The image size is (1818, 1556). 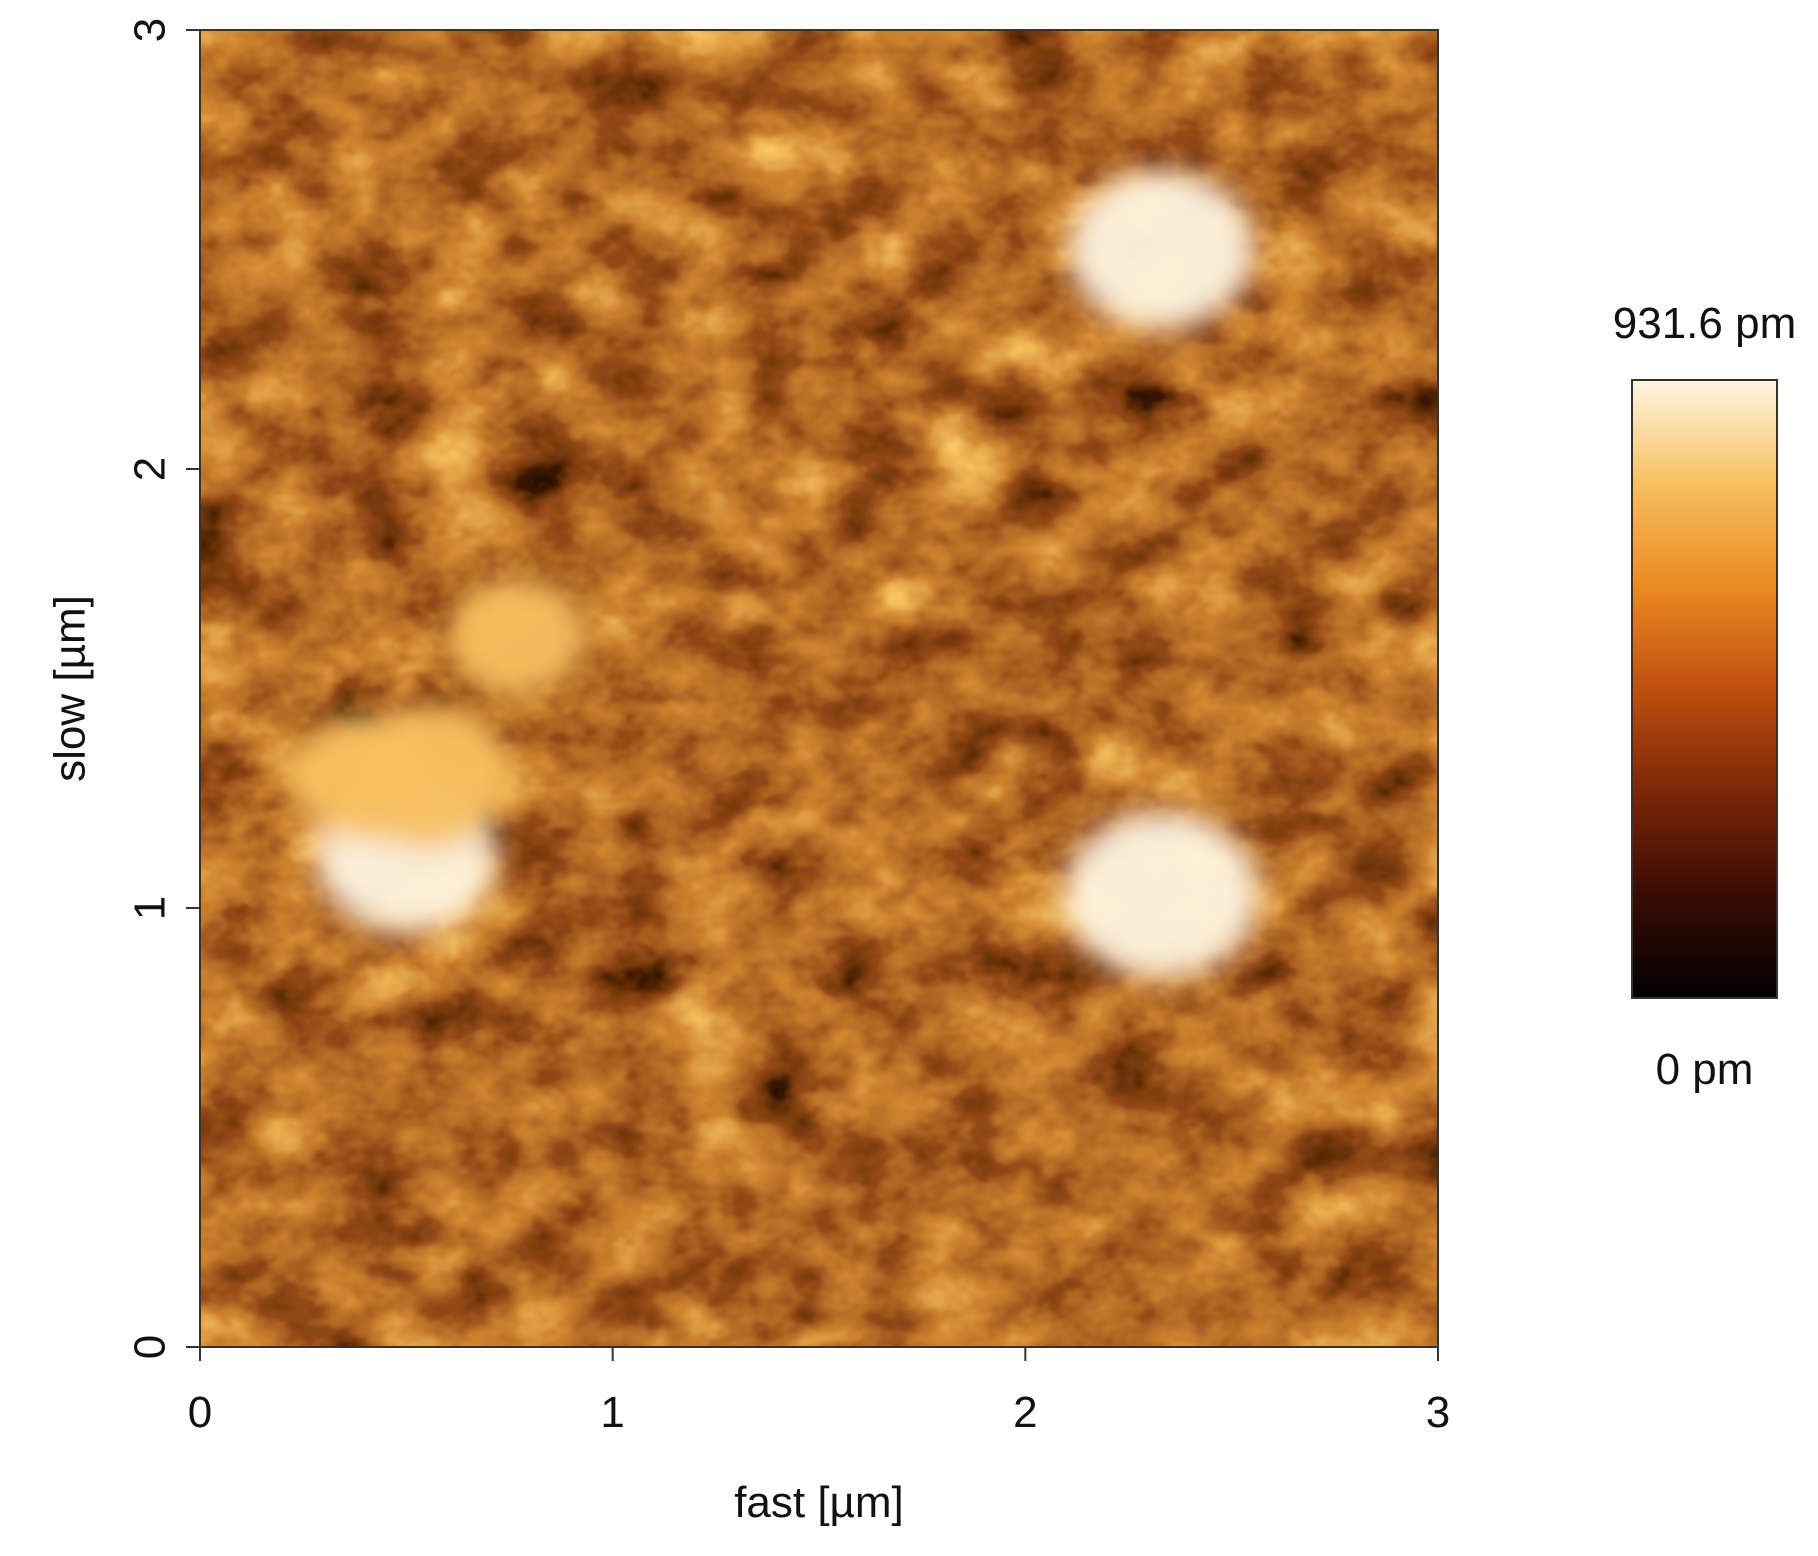 I want to click on y-tick-label-1: 1, so click(x=150, y=908).